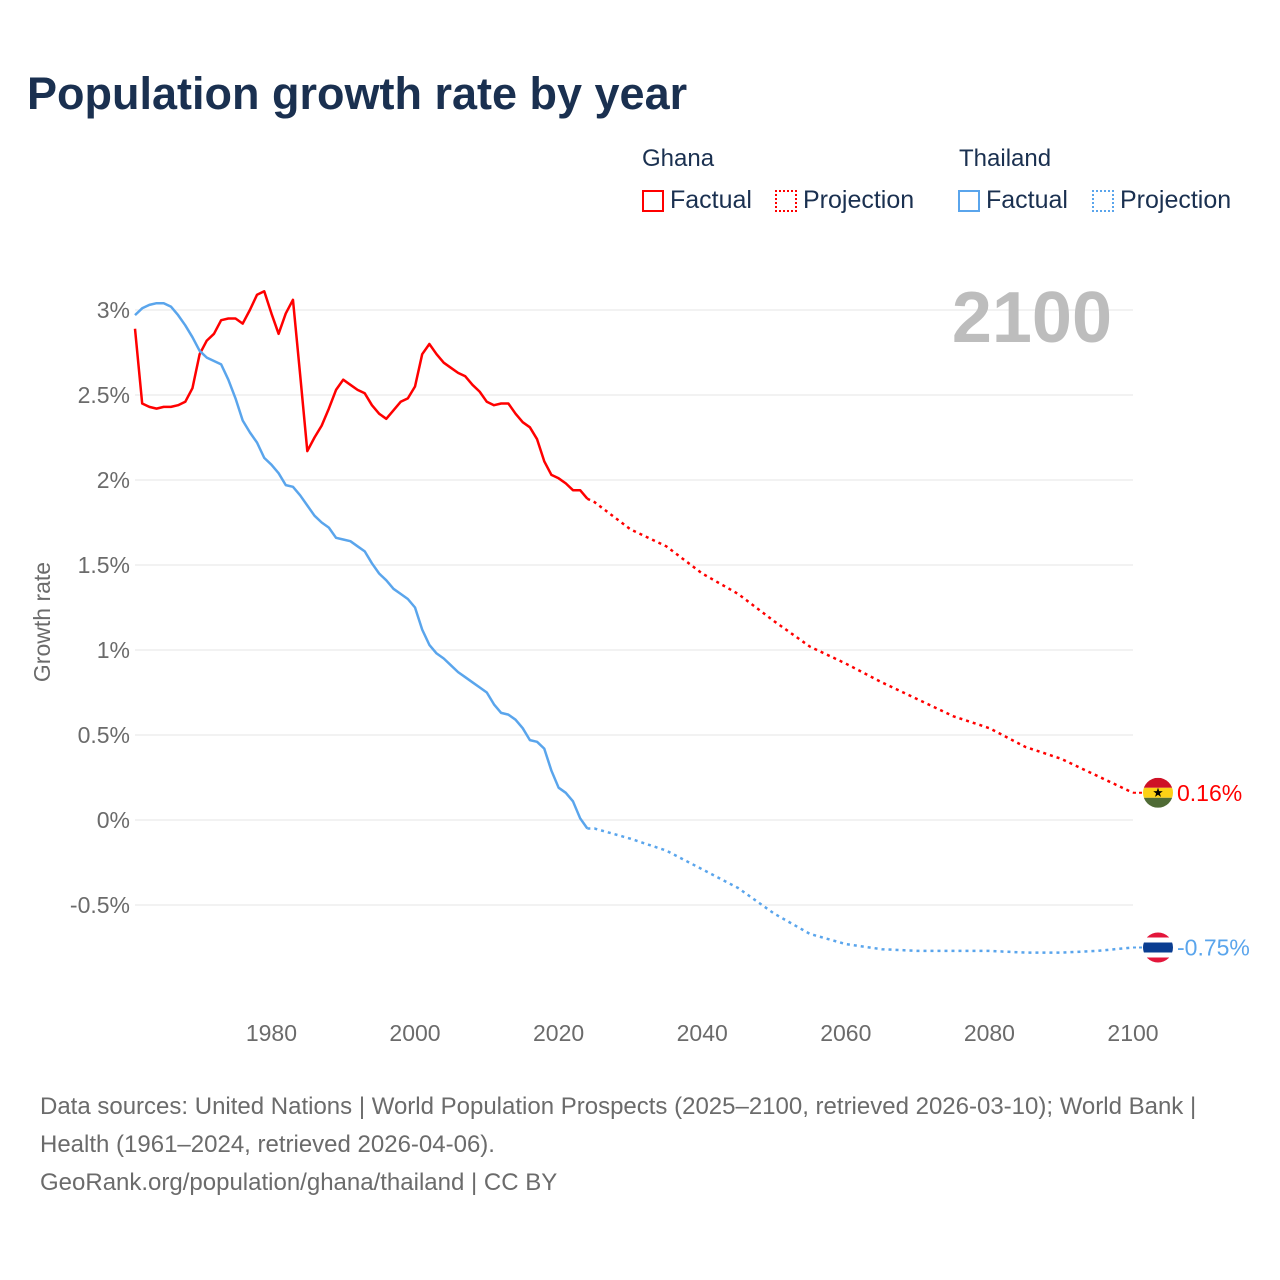 Image resolution: width=1280 pixels, height=1280 pixels. What do you see at coordinates (113, 820) in the screenshot?
I see `y-tick-label: 0%` at bounding box center [113, 820].